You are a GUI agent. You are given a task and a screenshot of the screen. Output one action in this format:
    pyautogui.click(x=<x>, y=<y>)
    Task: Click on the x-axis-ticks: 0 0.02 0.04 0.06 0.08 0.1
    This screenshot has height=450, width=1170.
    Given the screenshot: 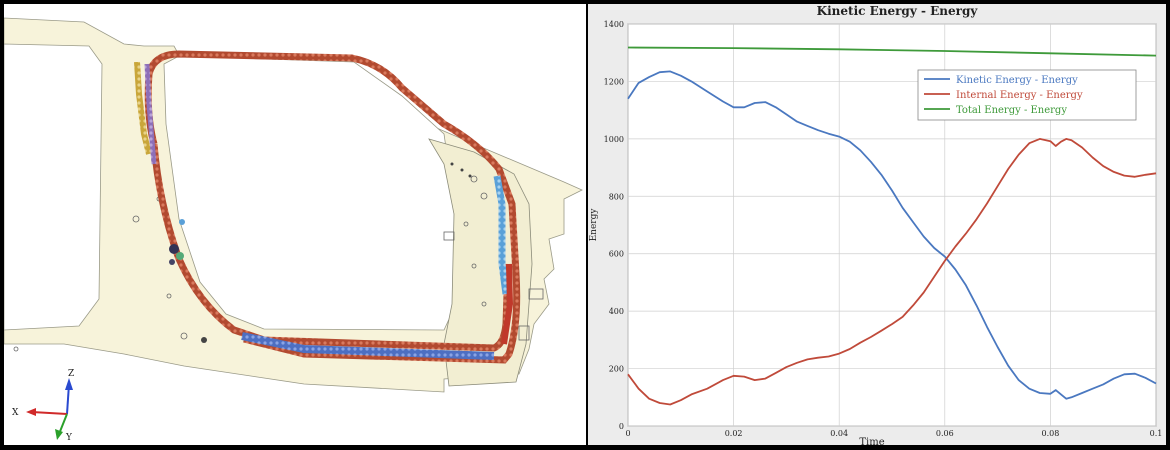 What is the action you would take?
    pyautogui.click(x=893, y=433)
    